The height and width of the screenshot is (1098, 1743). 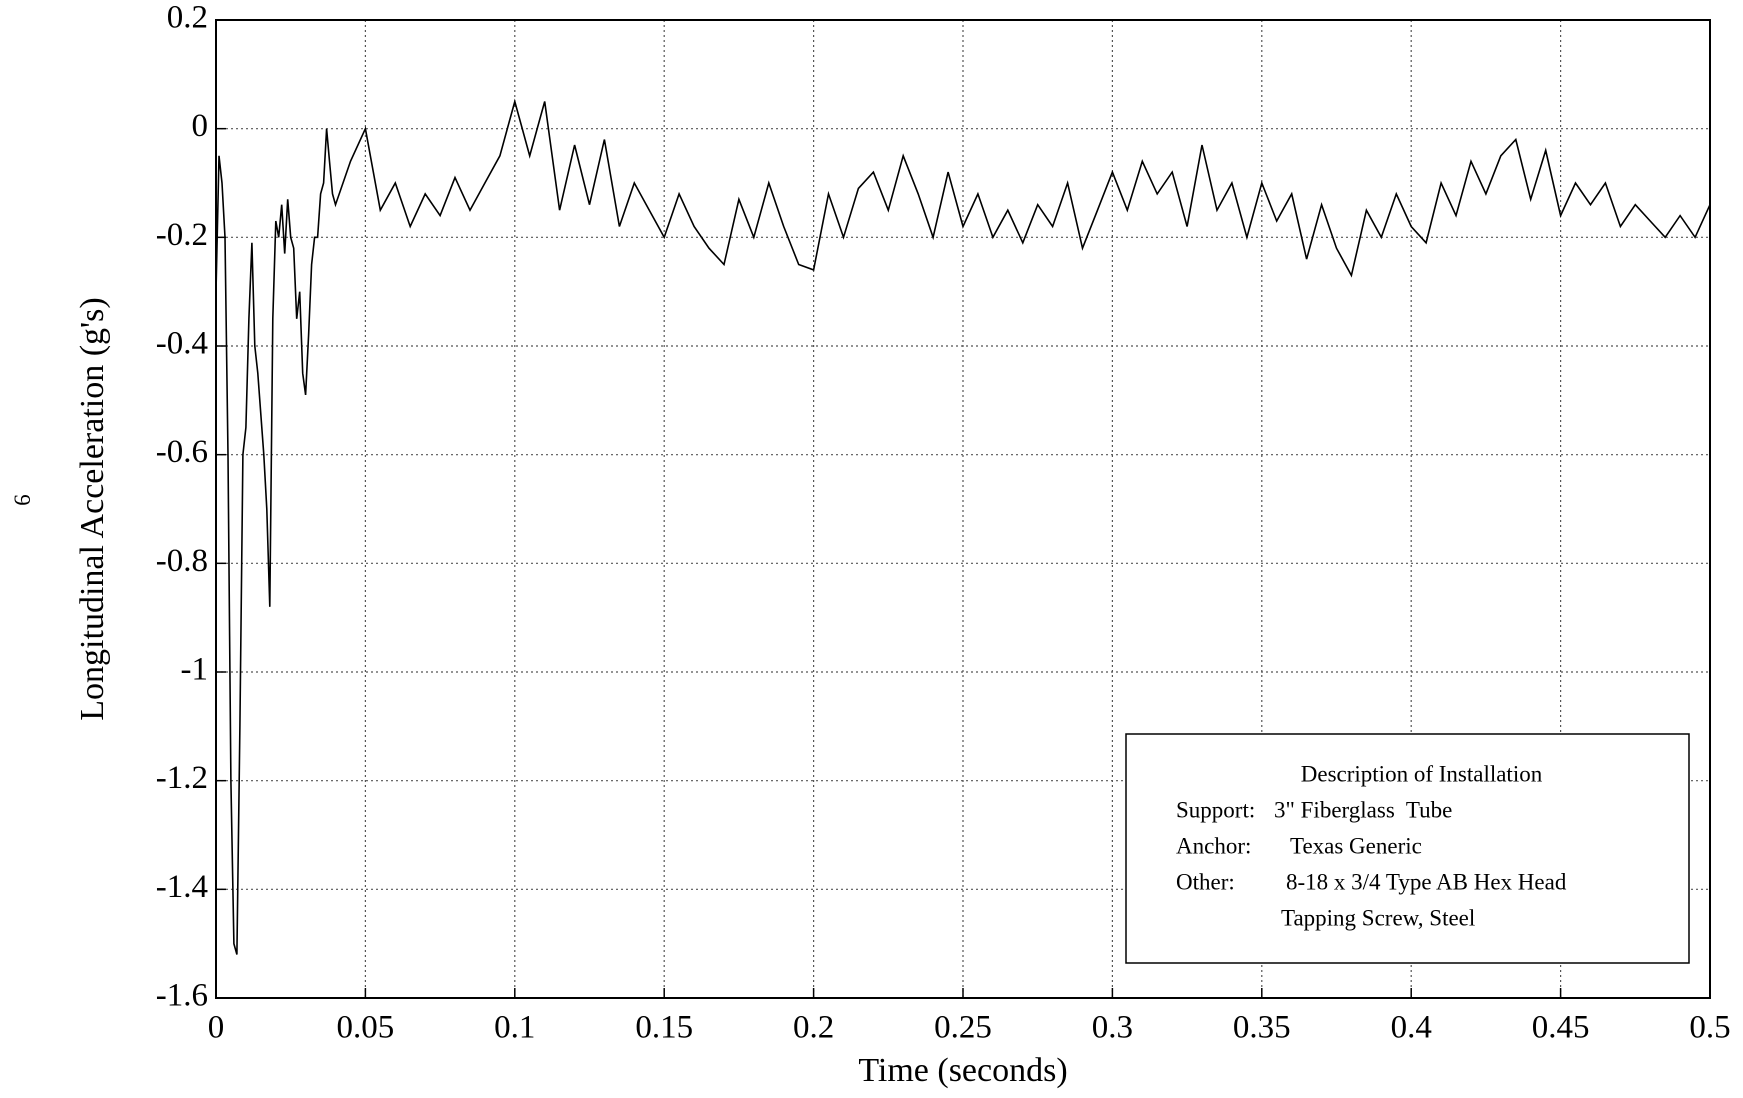 I want to click on x-tick-label: 0.1, so click(x=514, y=1028).